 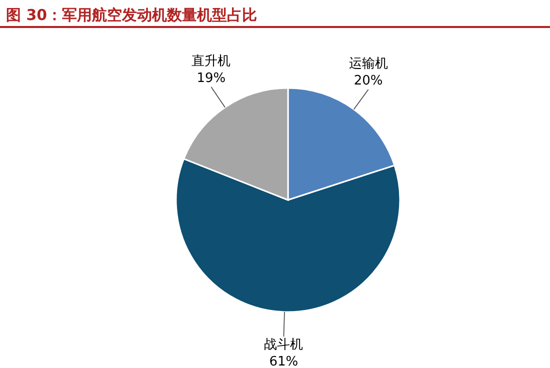 I want to click on data-label: 20%, so click(x=368, y=80).